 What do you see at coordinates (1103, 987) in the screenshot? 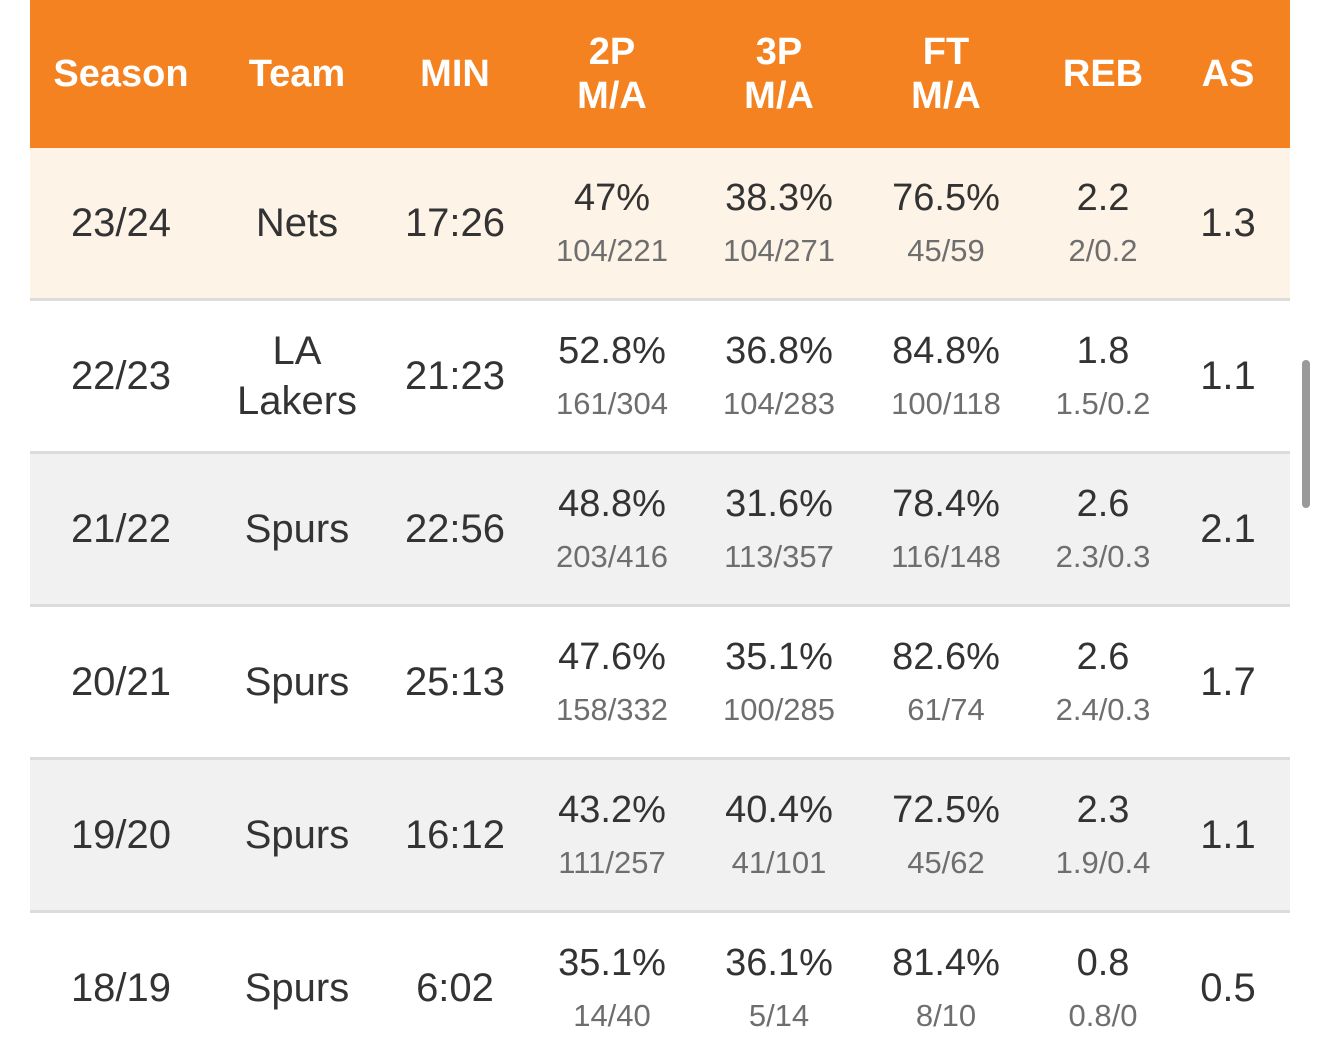
I see `reb-cell: 0.8 0.8/0` at bounding box center [1103, 987].